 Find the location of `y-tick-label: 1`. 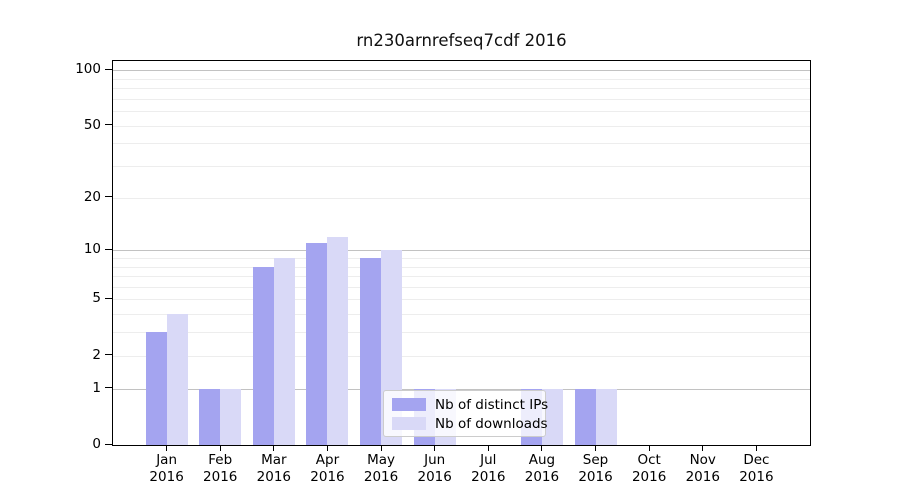

y-tick-label: 1 is located at coordinates (96, 387).